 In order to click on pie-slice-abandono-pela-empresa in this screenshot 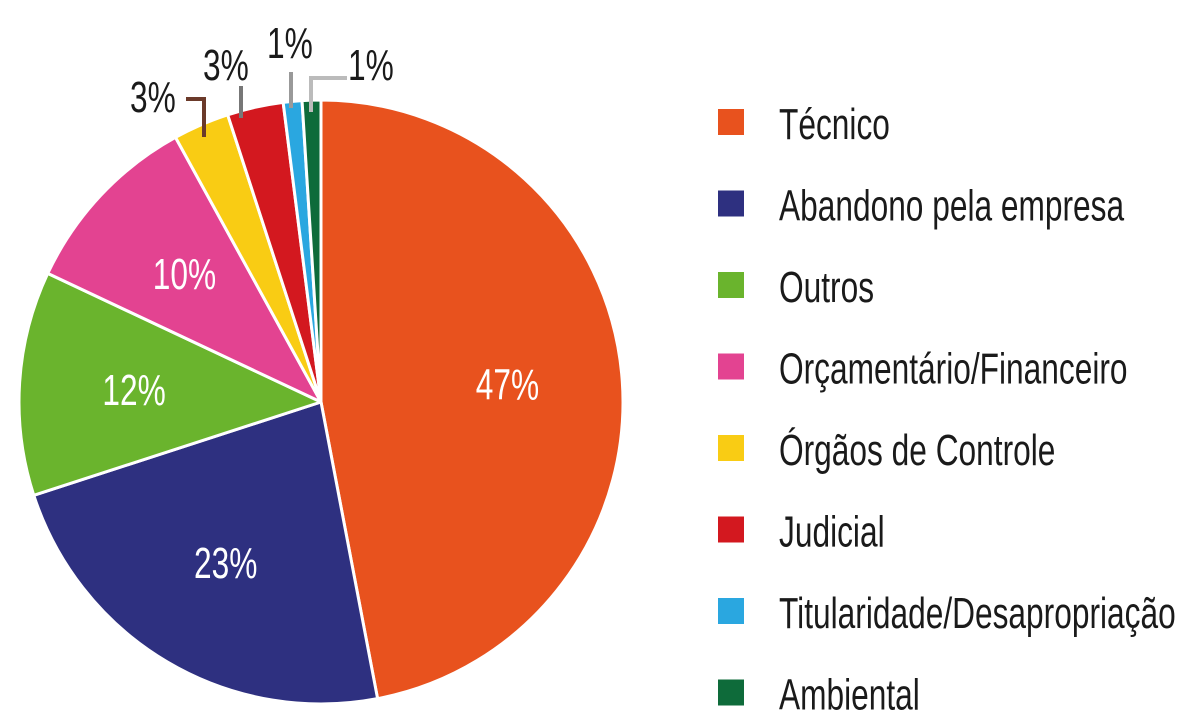, I will do `click(206, 553)`.